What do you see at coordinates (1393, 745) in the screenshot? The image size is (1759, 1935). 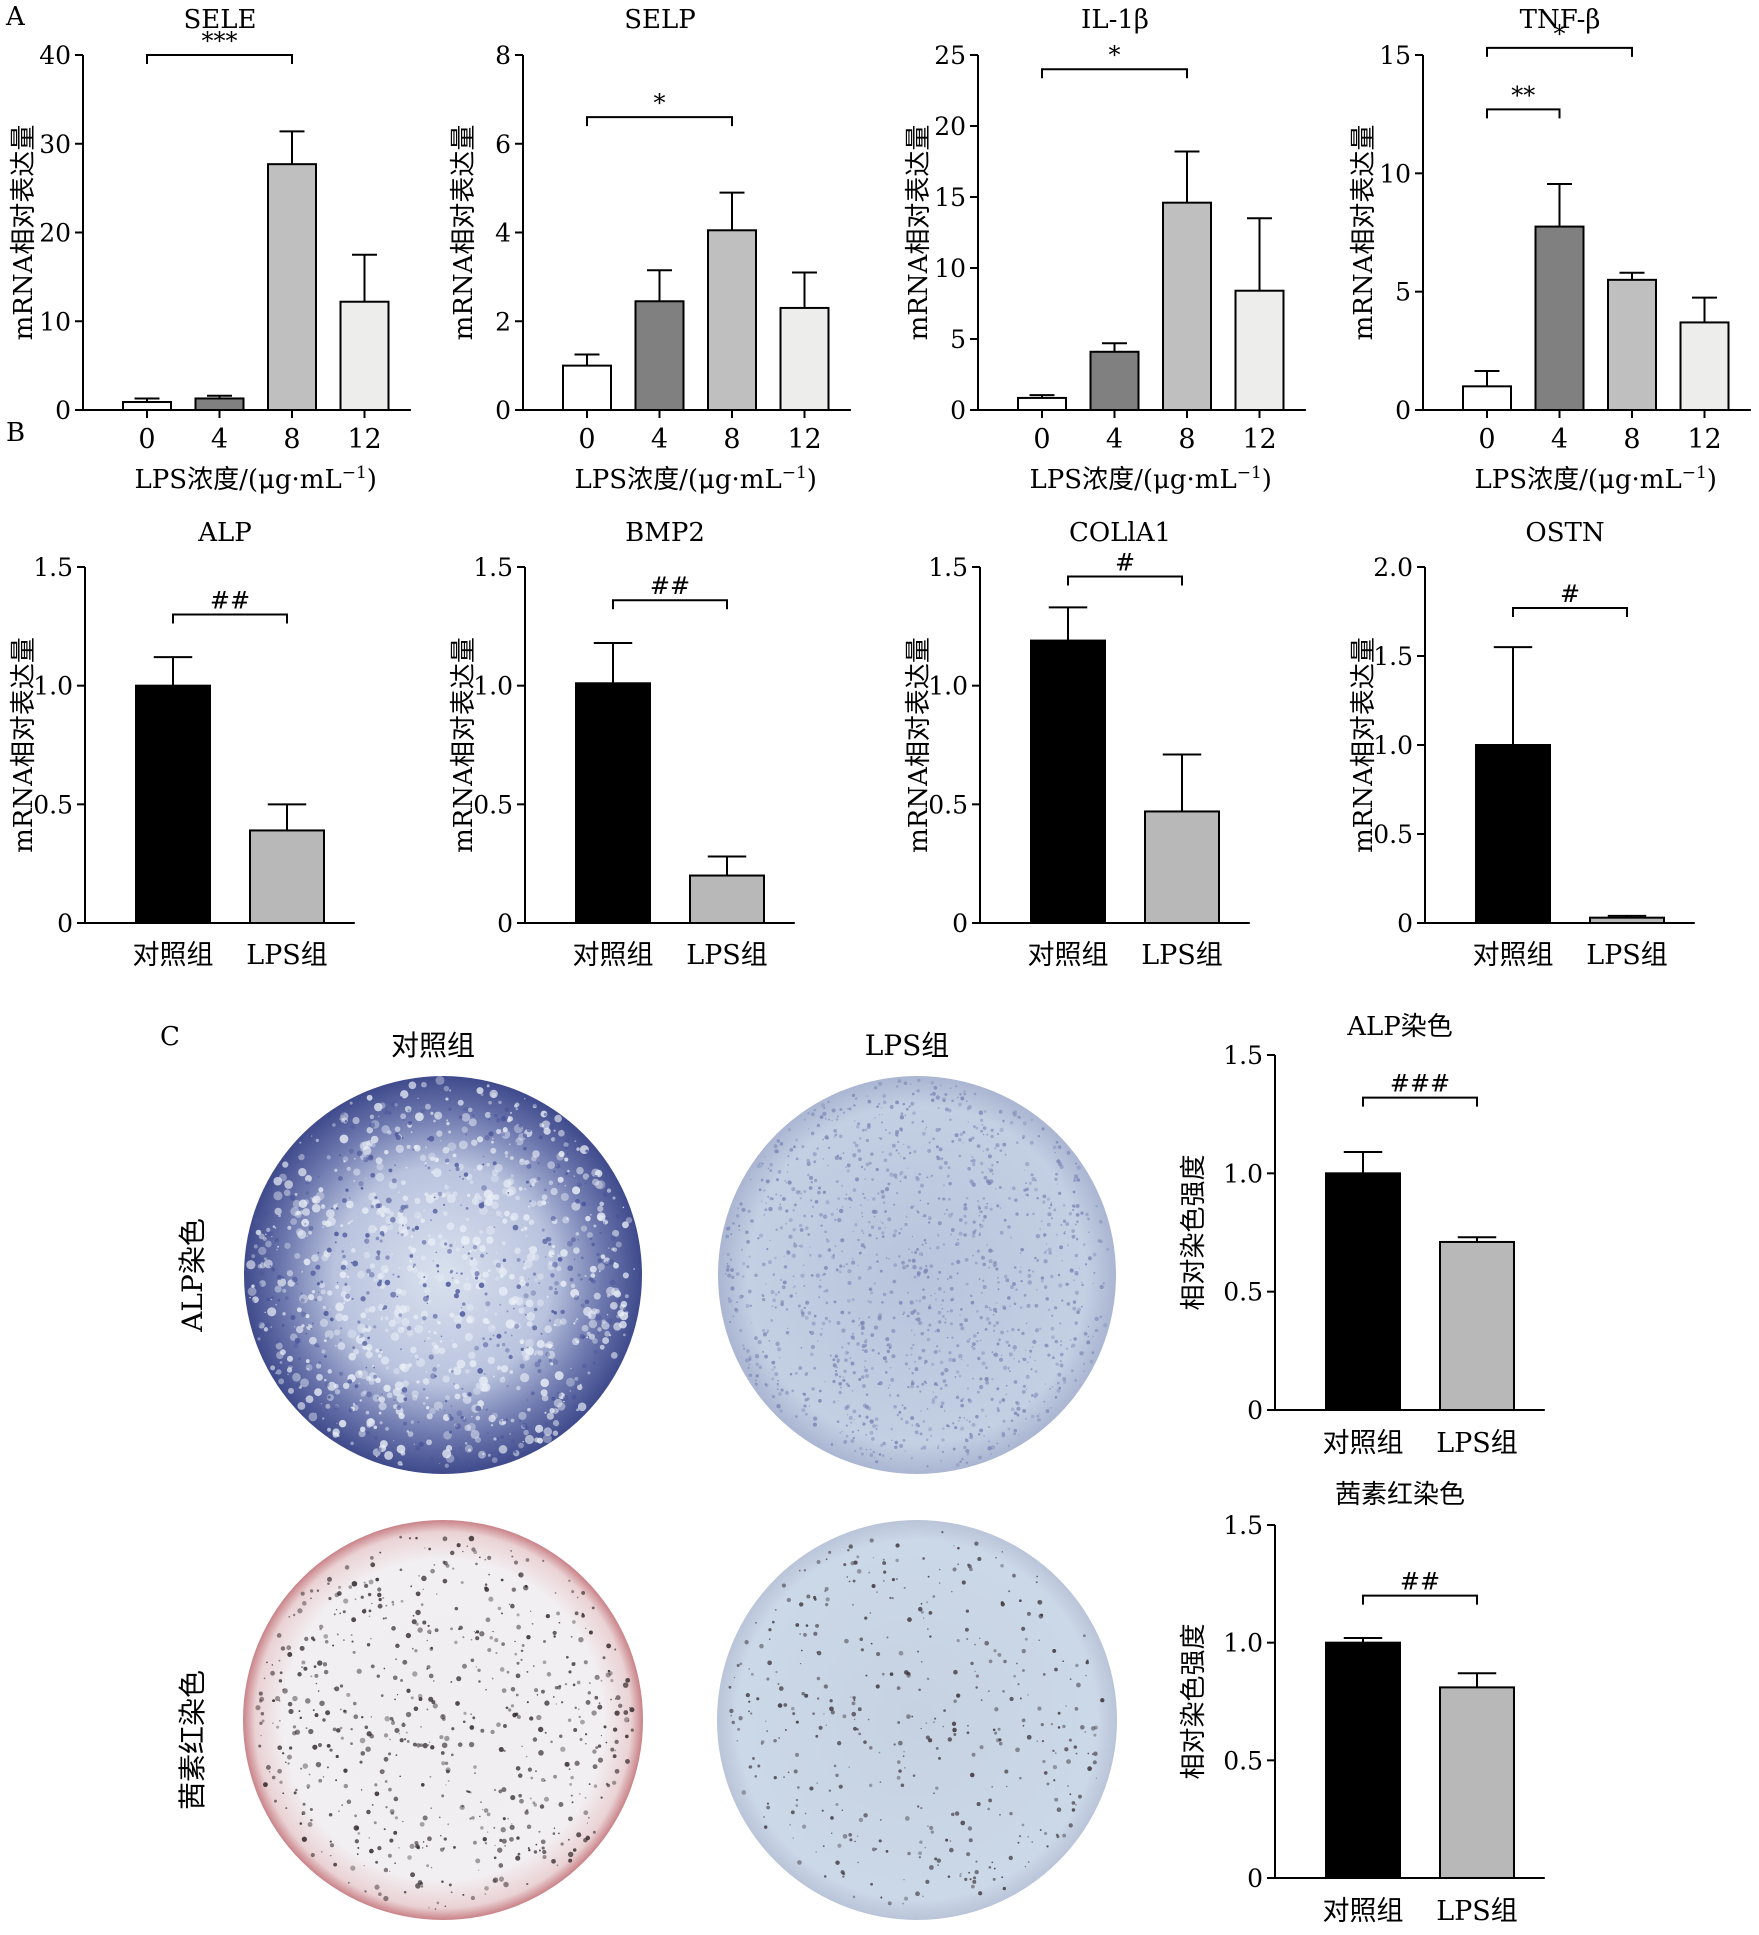 I see `y-tick-label: 1.0` at bounding box center [1393, 745].